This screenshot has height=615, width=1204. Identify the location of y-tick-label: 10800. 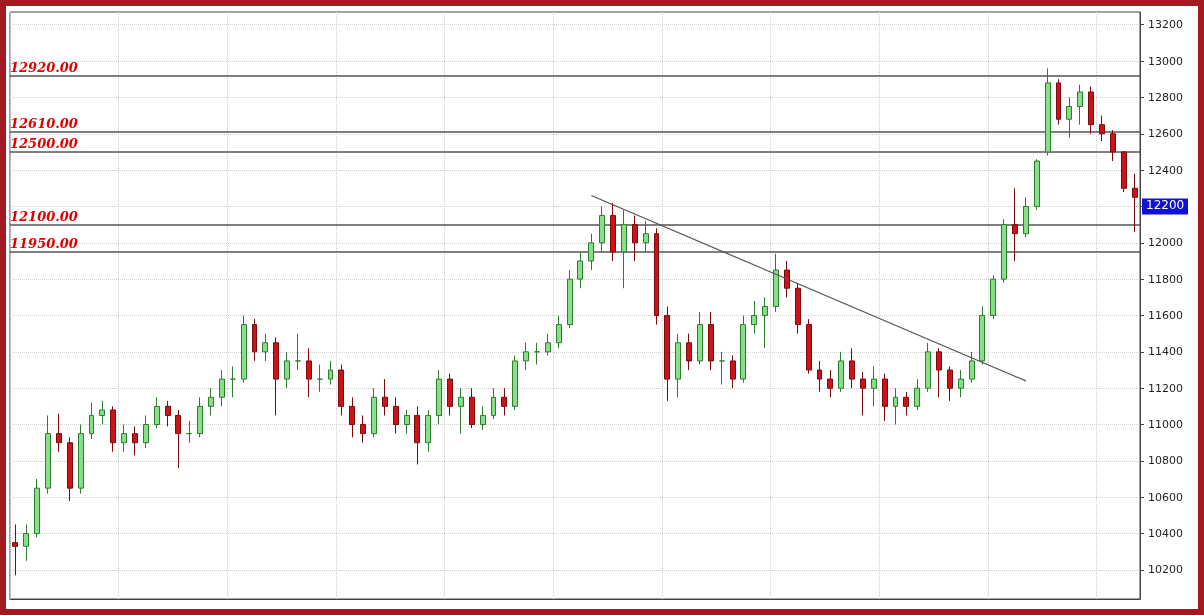
(1165, 461).